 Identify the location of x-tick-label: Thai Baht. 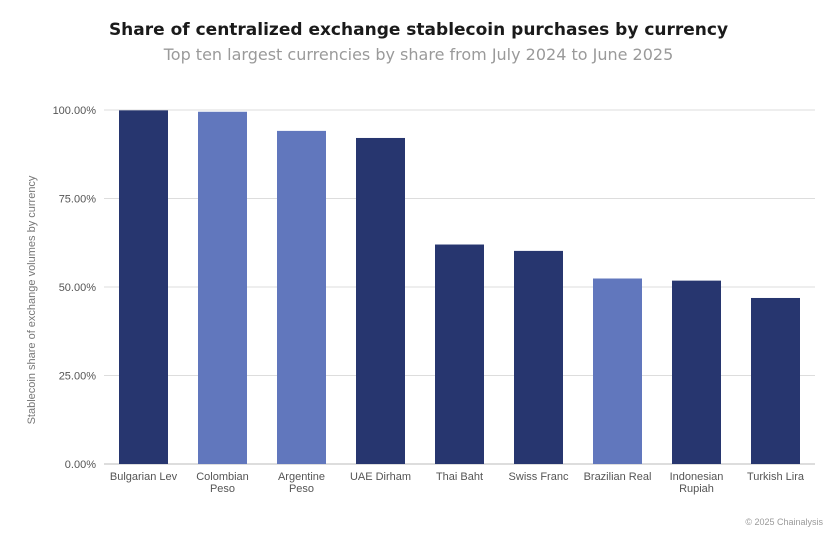
(459, 477).